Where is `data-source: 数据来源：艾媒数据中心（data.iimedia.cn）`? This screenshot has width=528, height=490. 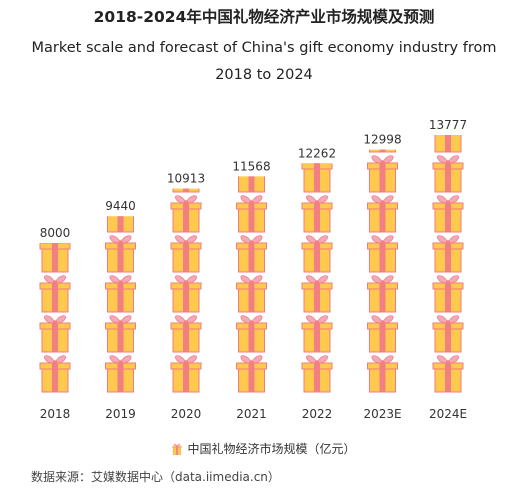 data-source: 数据来源：艾媒数据中心（data.iimedia.cn） is located at coordinates (155, 477).